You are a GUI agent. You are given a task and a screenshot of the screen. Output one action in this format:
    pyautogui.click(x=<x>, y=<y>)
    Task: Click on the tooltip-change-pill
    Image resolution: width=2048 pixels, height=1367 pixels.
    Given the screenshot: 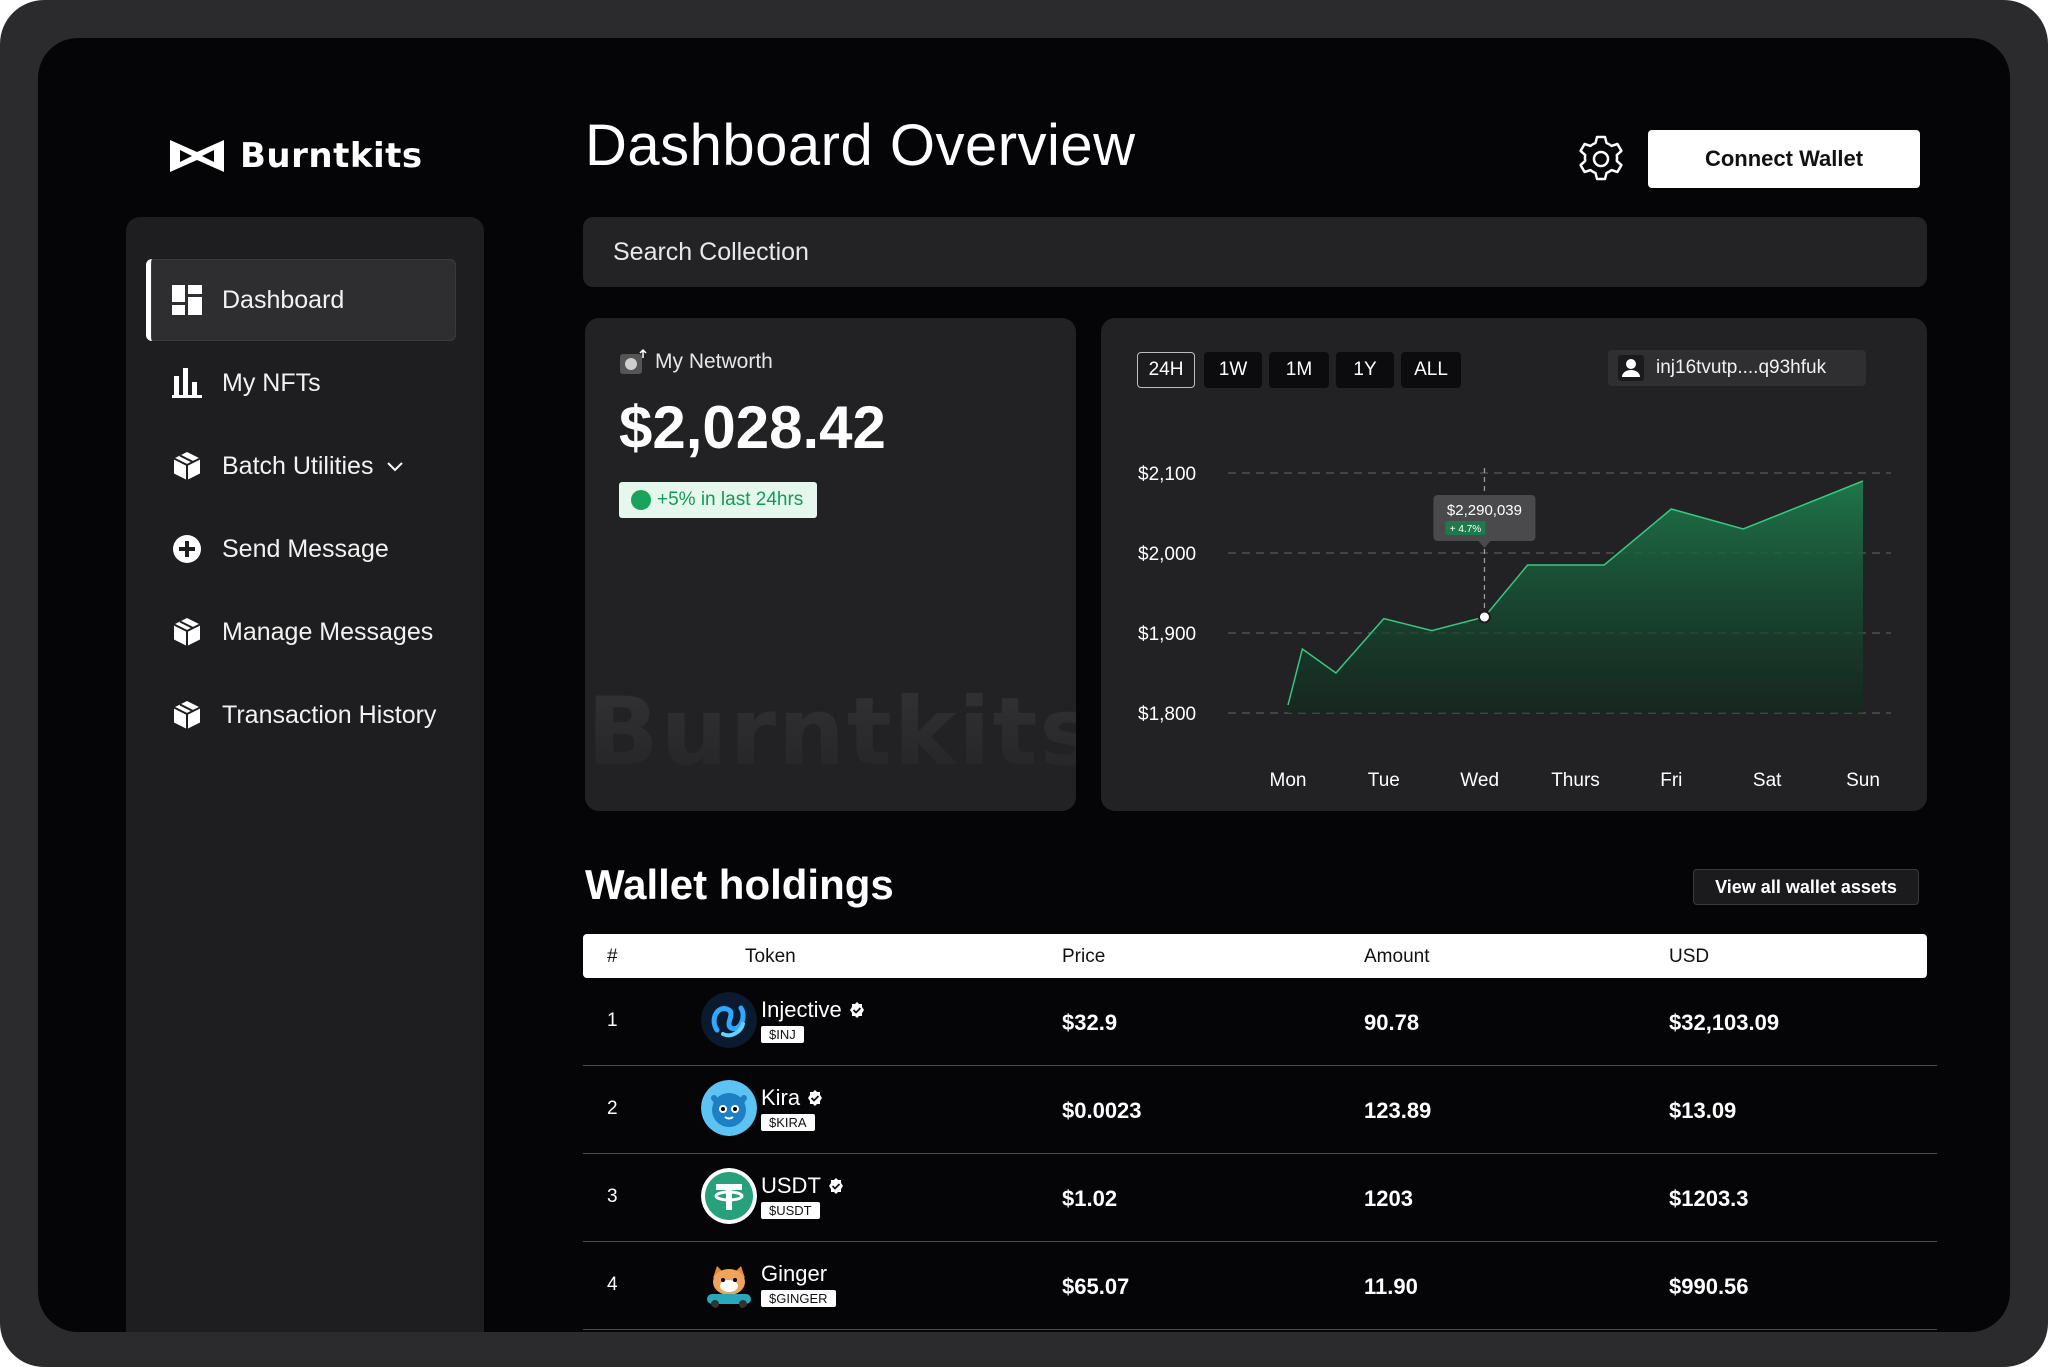 What is the action you would take?
    pyautogui.click(x=1465, y=528)
    